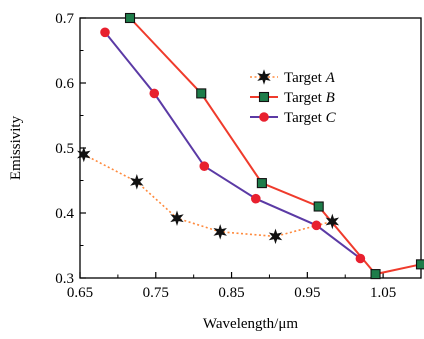 This screenshot has width=424, height=339. Describe the element at coordinates (264, 97) in the screenshot. I see `legend-marker-target-b` at that location.